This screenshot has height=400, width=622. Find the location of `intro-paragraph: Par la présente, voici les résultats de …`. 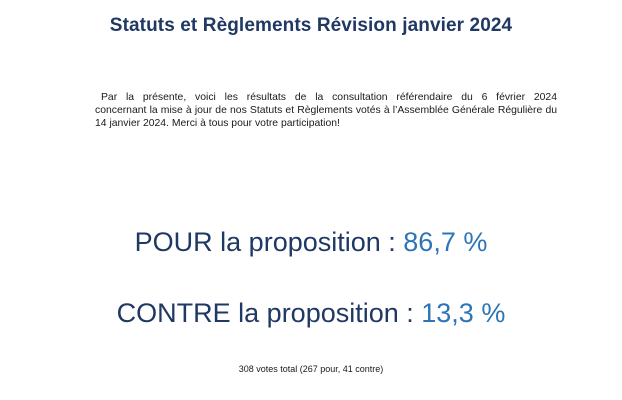

intro-paragraph: Par la présente, voici les résultats de … is located at coordinates (326, 110).